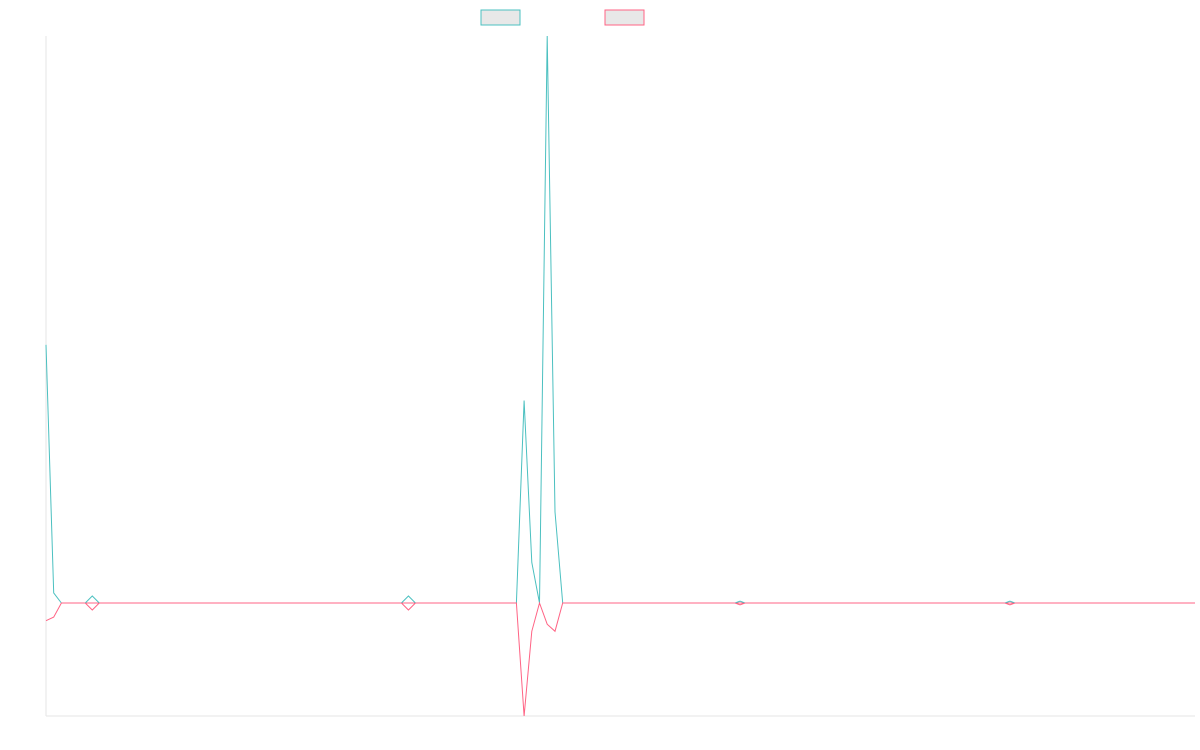 Image resolution: width=1200 pixels, height=750 pixels. I want to click on marker-4-upper, so click(1010, 602).